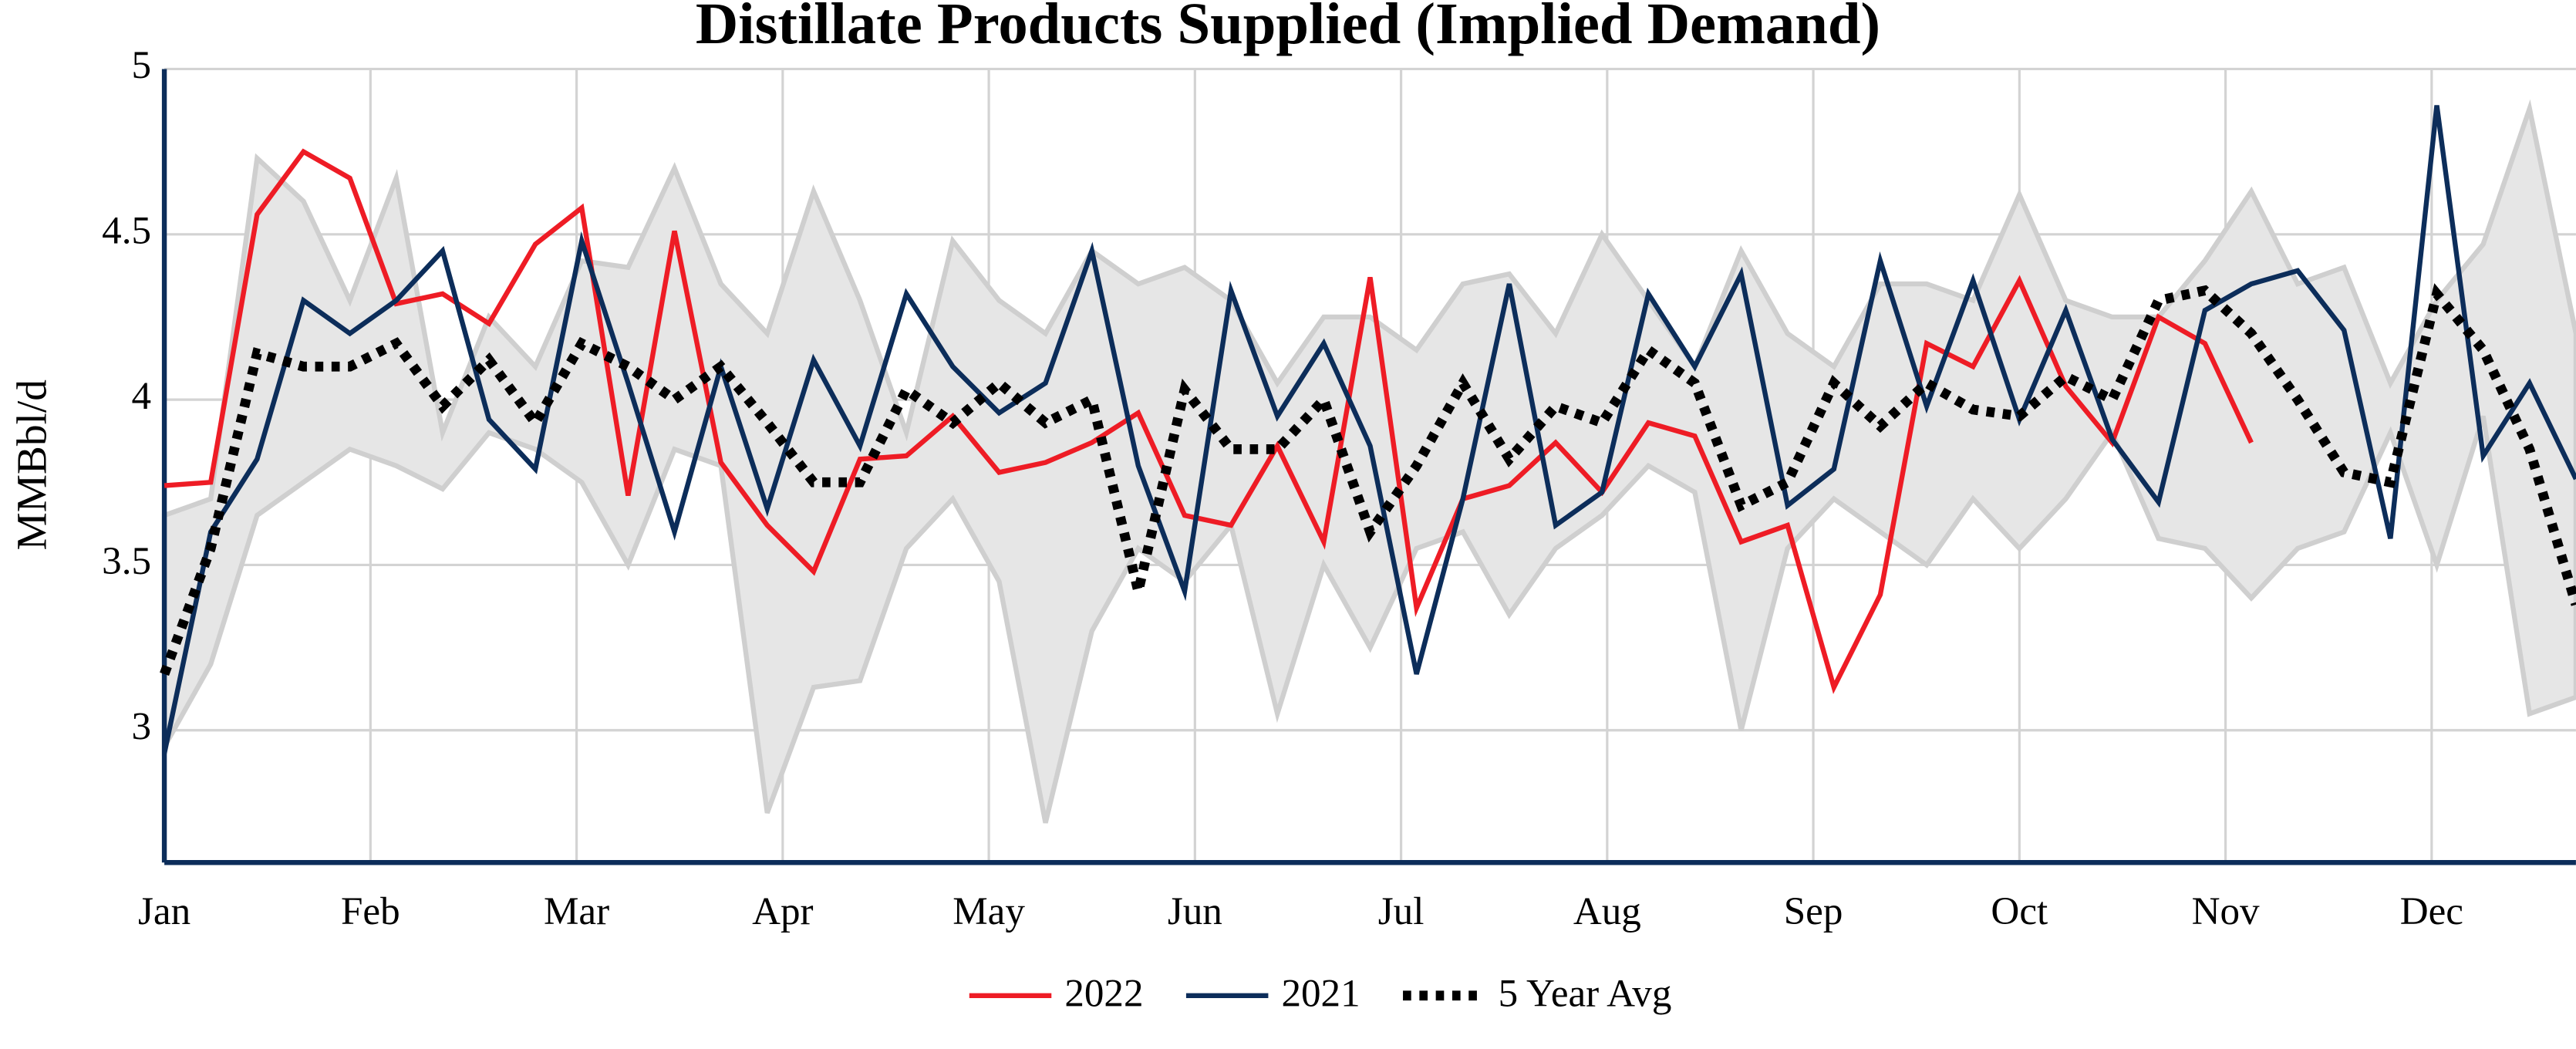  I want to click on x-tick-label: Oct, so click(2019, 911).